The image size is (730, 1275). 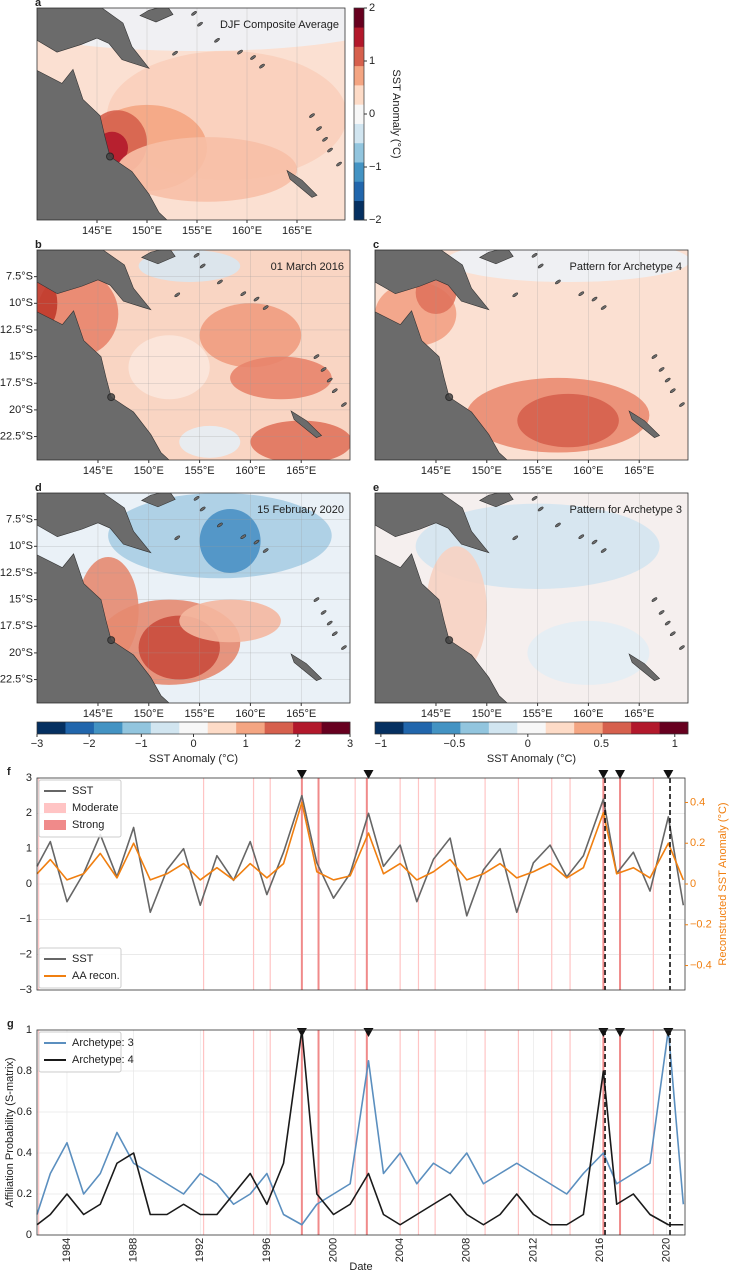 I want to click on panel-letter: f, so click(x=9, y=772).